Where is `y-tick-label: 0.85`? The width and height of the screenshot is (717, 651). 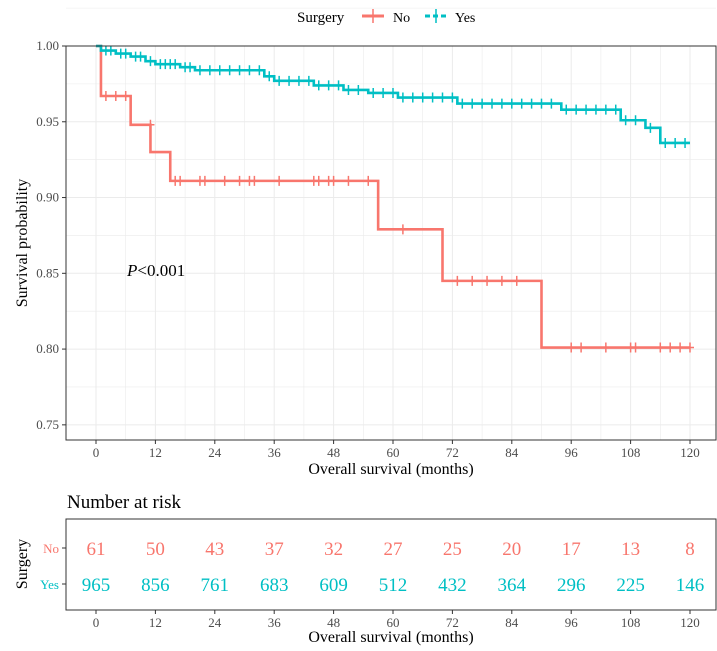 y-tick-label: 0.85 is located at coordinates (47, 272).